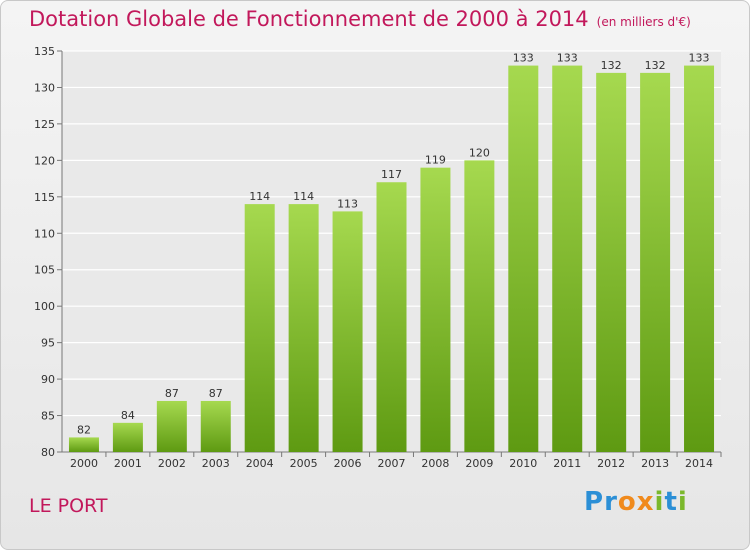  I want to click on y-tick-label: 120, so click(44, 160).